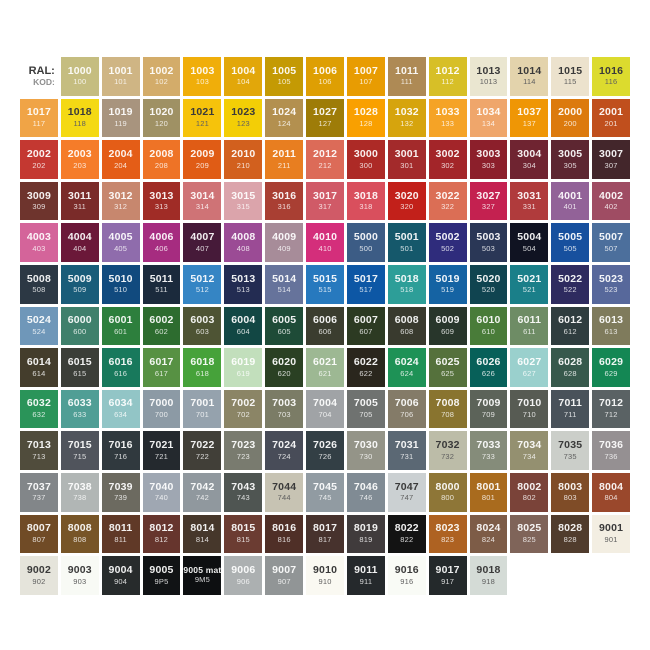 This screenshot has height=650, width=650. What do you see at coordinates (611, 326) in the screenshot?
I see `color-swatch-6013: 6013 613` at bounding box center [611, 326].